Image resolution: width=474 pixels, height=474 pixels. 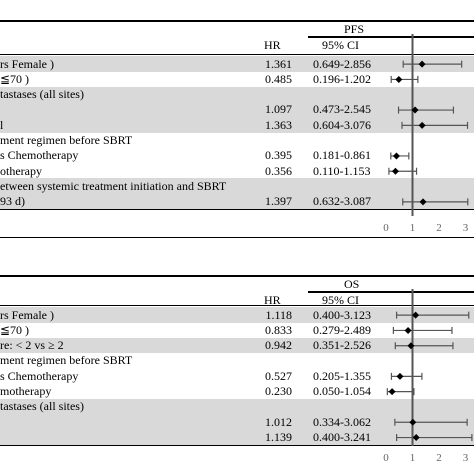 I want to click on os-row-label: ≦70 ), so click(x=15, y=329).